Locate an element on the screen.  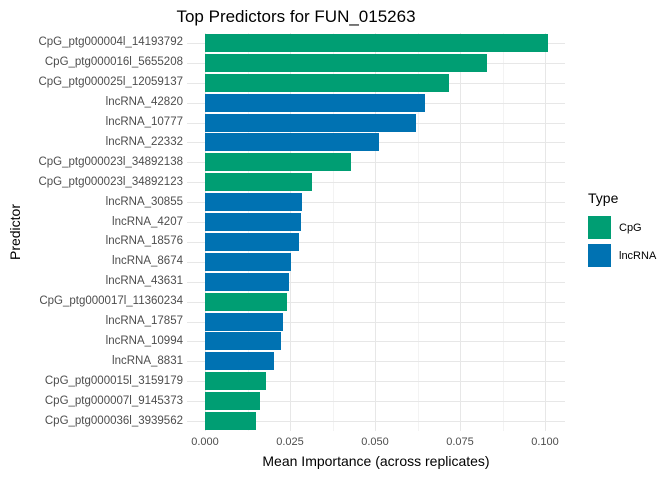
x-axis-tick-label: 0.100 is located at coordinates (545, 442).